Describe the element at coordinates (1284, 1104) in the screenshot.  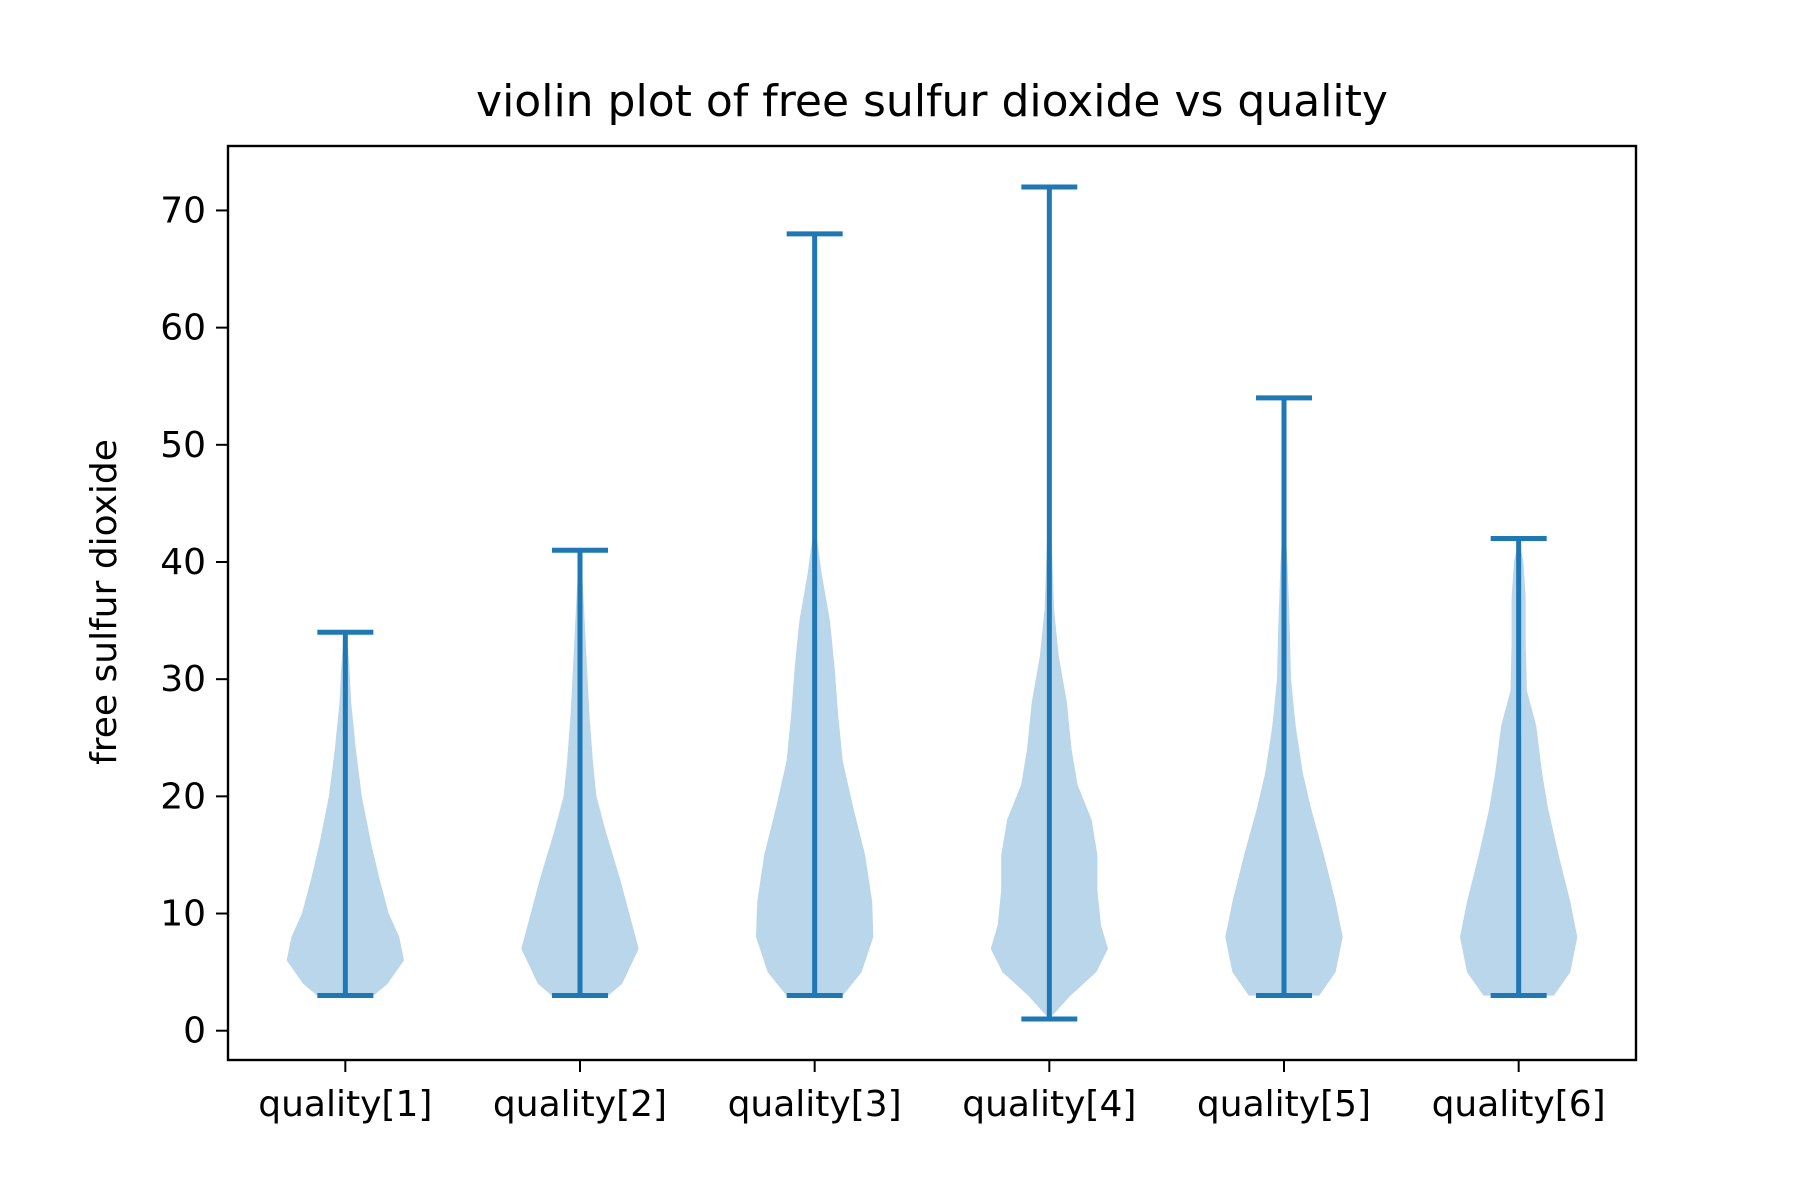
I see `x-tick-label: quality[5]` at that location.